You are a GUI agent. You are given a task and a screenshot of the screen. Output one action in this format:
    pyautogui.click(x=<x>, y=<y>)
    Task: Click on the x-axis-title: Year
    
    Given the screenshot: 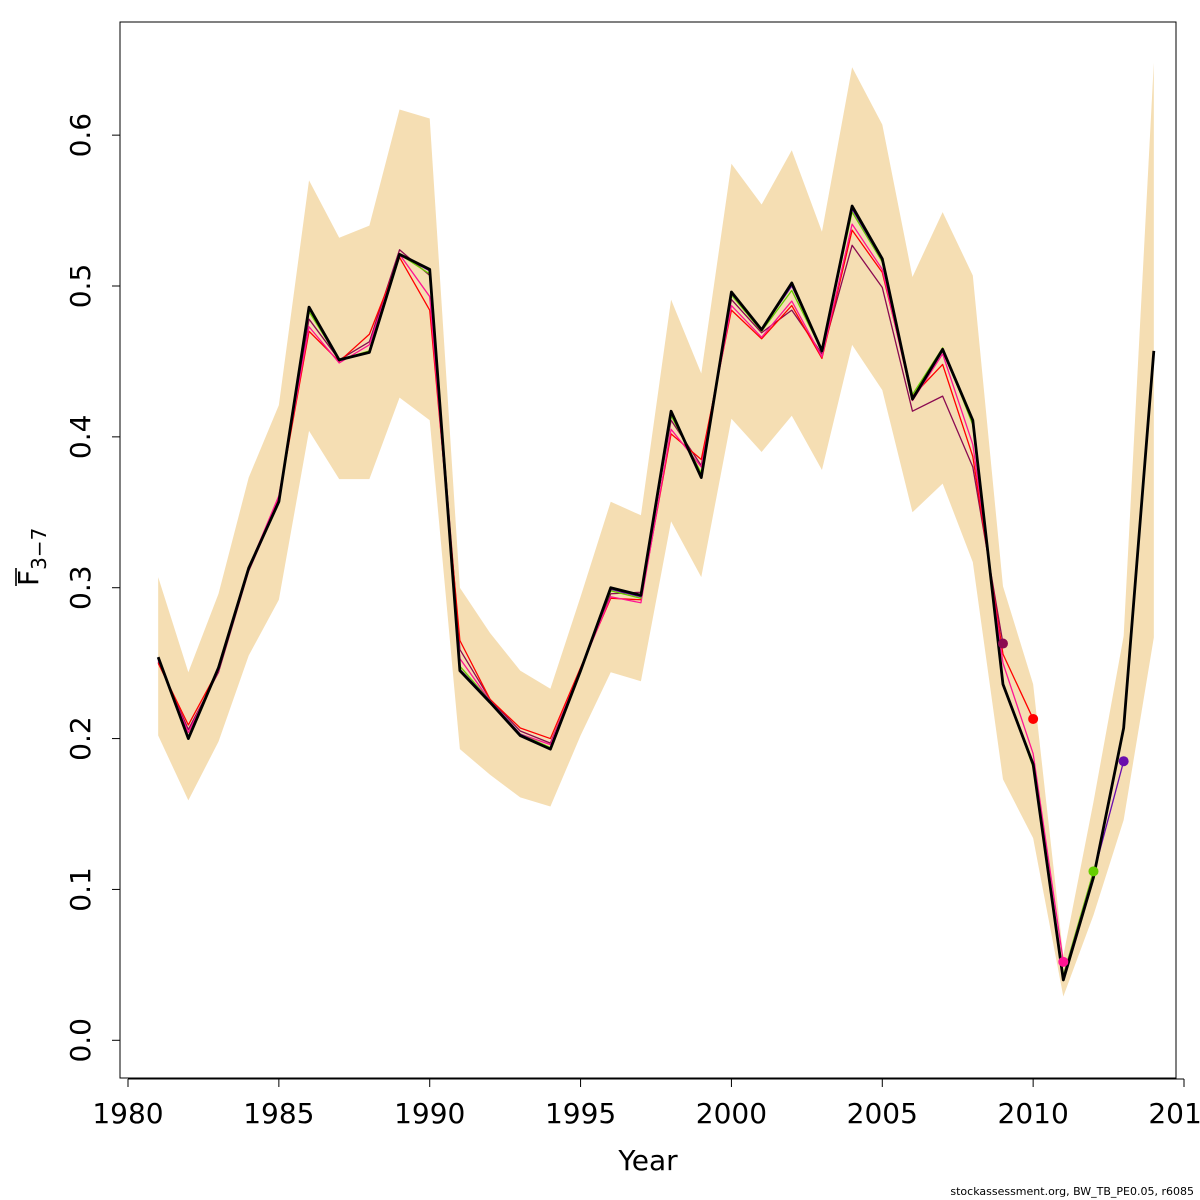 What is the action you would take?
    pyautogui.click(x=647, y=1160)
    